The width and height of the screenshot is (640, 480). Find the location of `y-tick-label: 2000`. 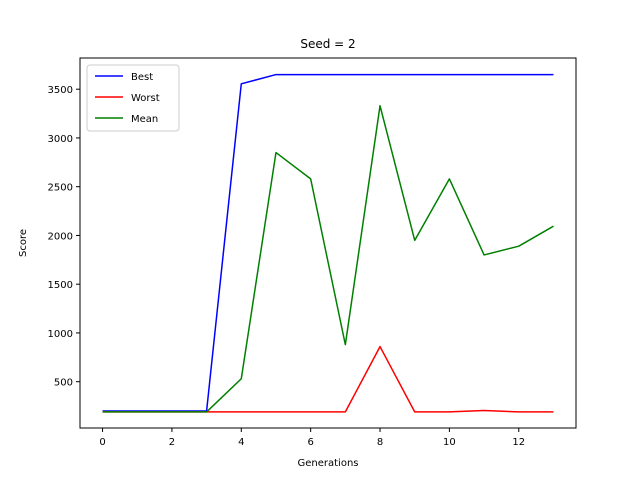

y-tick-label: 2000 is located at coordinates (60, 236).